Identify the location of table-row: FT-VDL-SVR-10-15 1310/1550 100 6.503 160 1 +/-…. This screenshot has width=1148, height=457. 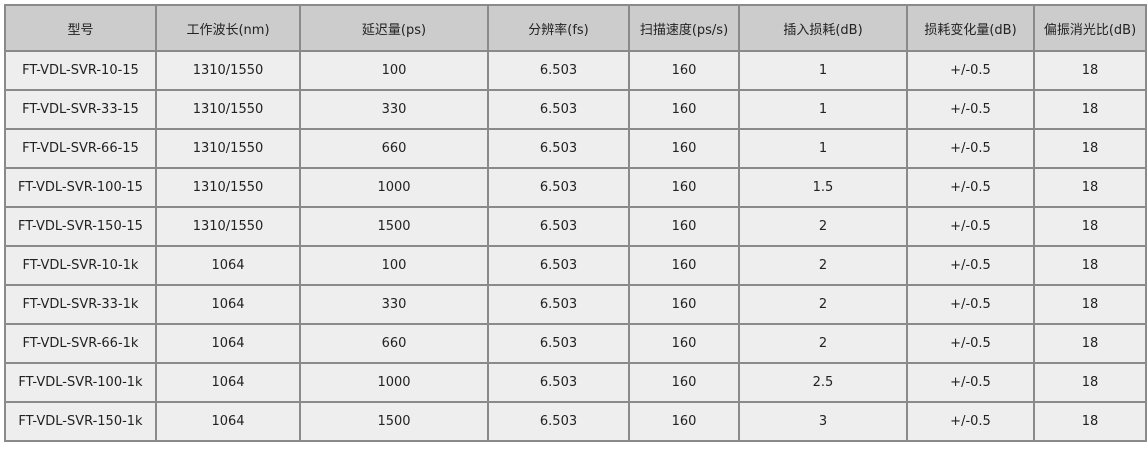
(575, 70).